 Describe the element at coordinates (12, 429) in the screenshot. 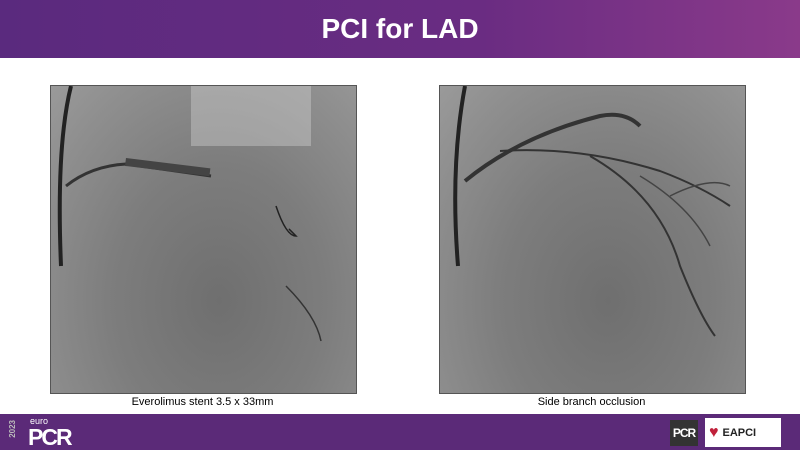

I see `logo-year: 2023` at that location.